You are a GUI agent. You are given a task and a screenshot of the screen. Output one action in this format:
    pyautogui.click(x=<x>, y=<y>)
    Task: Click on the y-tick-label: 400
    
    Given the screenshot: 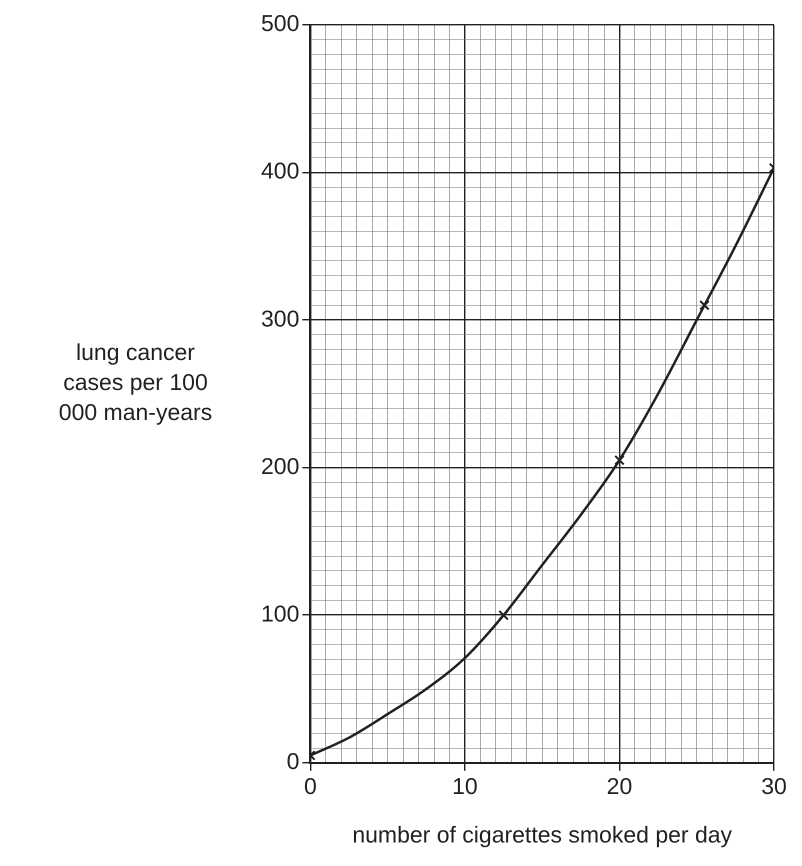 What is the action you would take?
    pyautogui.click(x=280, y=171)
    